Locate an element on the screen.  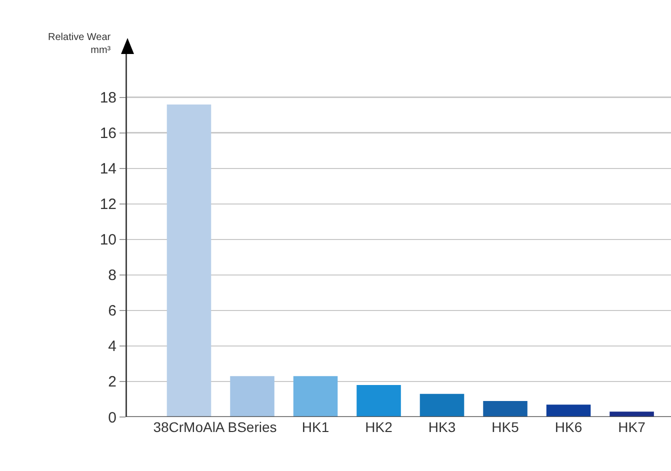
x-tick-label: HK6 is located at coordinates (568, 427).